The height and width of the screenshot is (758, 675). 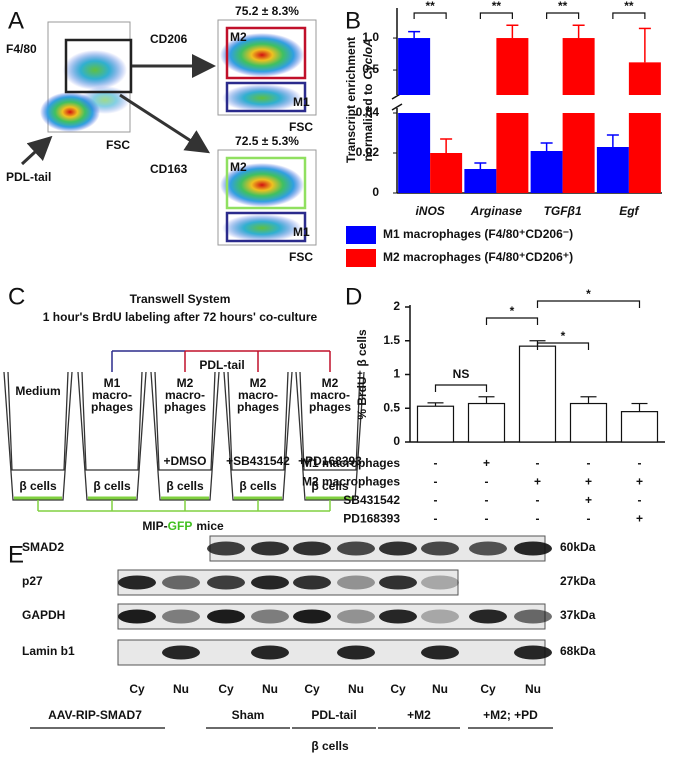 I want to click on group-label: +M2; +PD, so click(x=510, y=715).